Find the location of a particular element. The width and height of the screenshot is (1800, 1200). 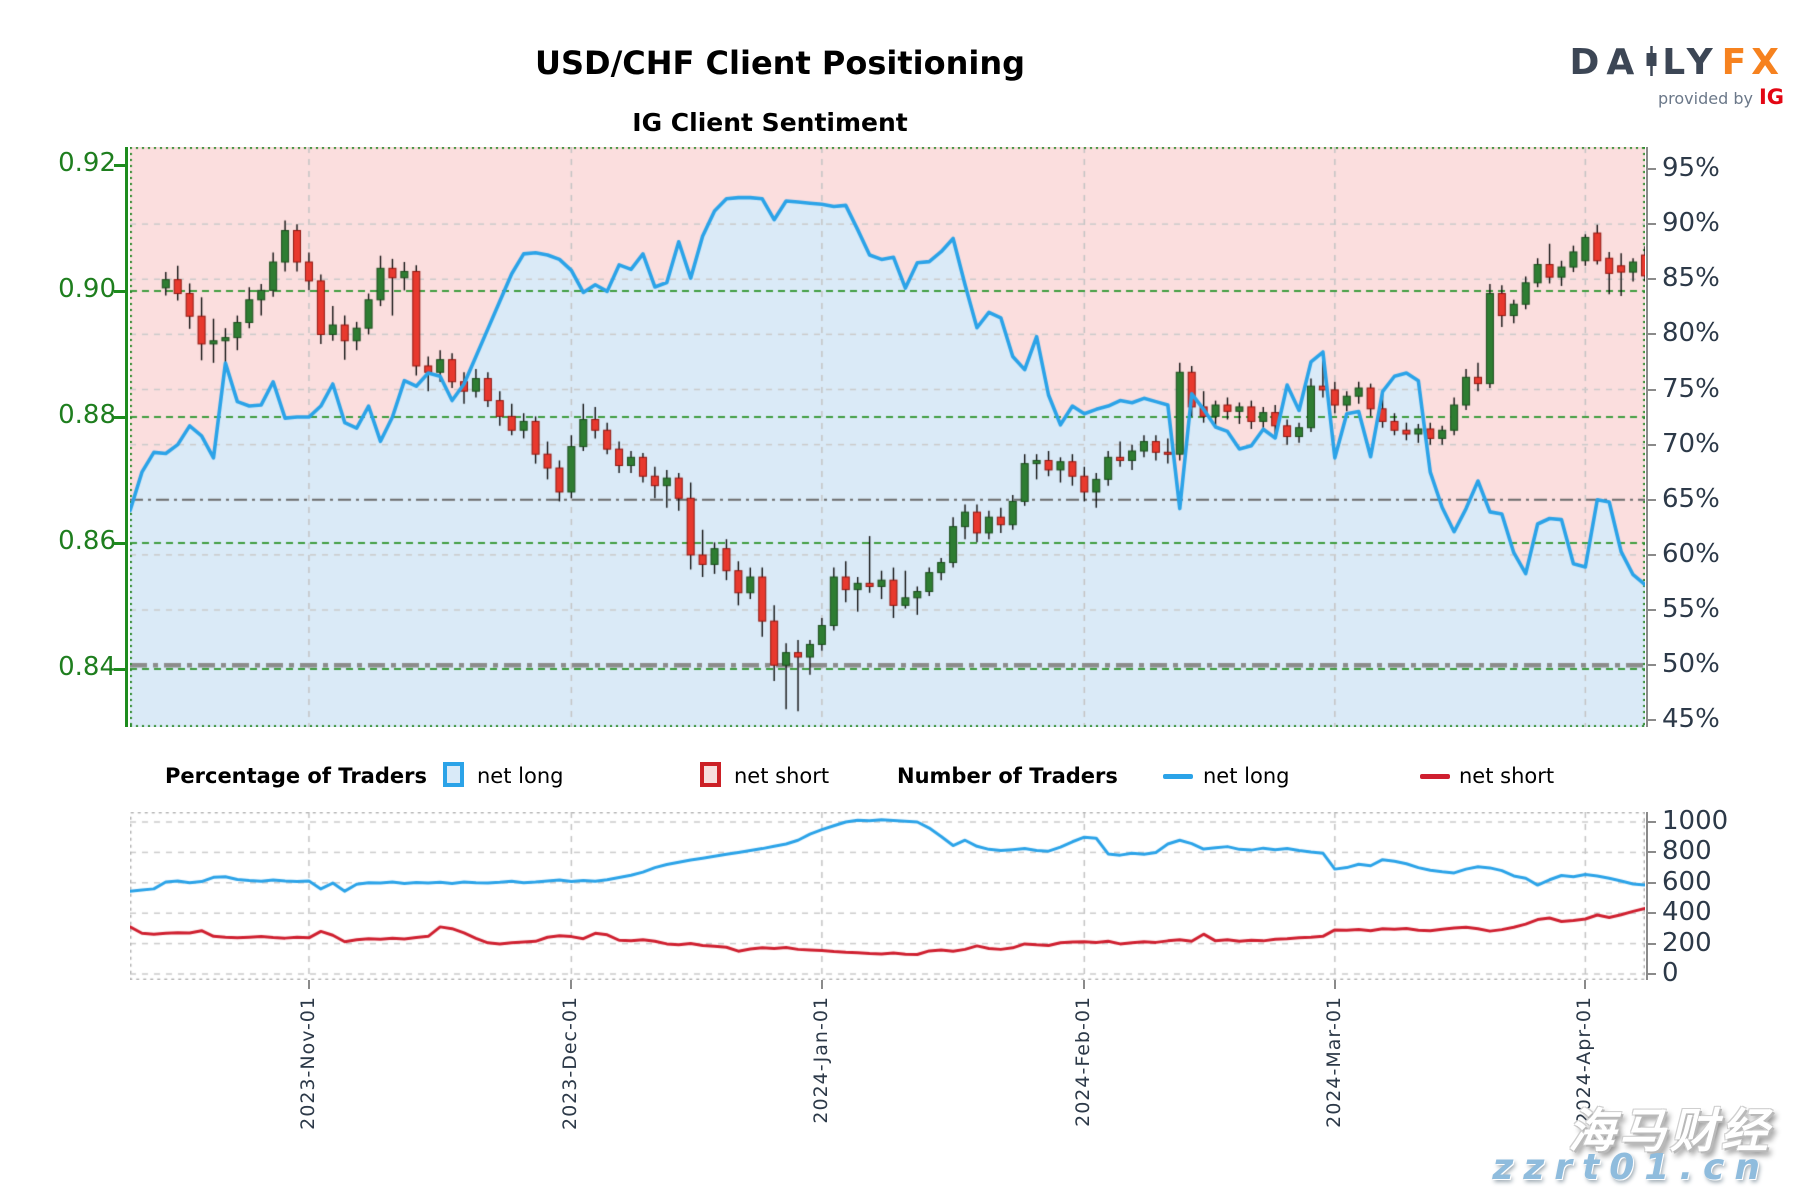

logo-text-start: DA is located at coordinates (1605, 62).